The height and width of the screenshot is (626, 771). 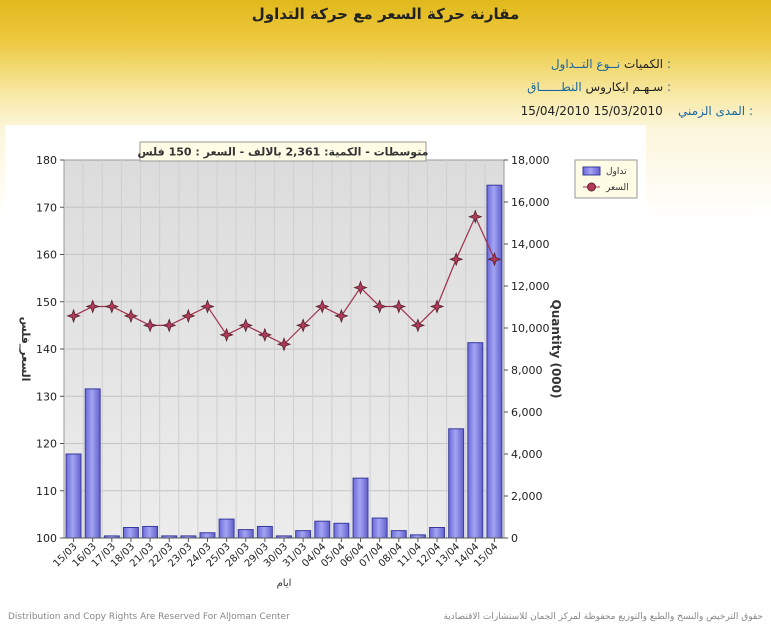 I want to click on y-right-tick-label: 16,000, so click(x=530, y=202).